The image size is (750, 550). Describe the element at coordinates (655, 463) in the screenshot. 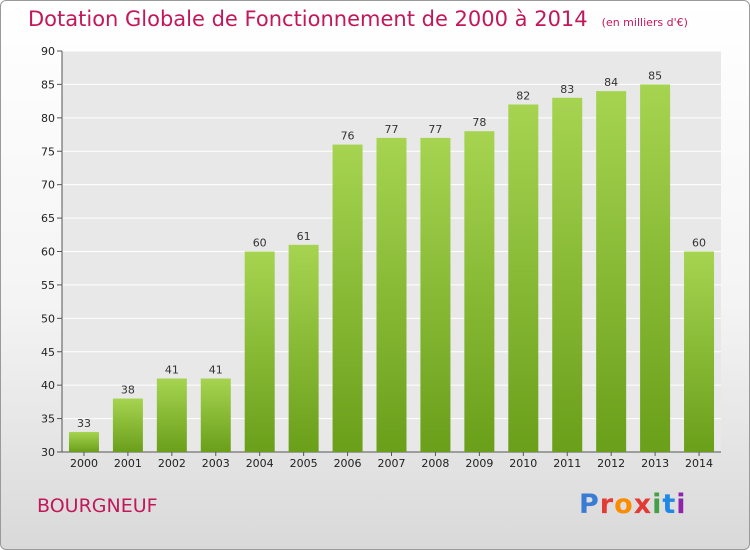

I see `x-tick-label: 2013` at that location.